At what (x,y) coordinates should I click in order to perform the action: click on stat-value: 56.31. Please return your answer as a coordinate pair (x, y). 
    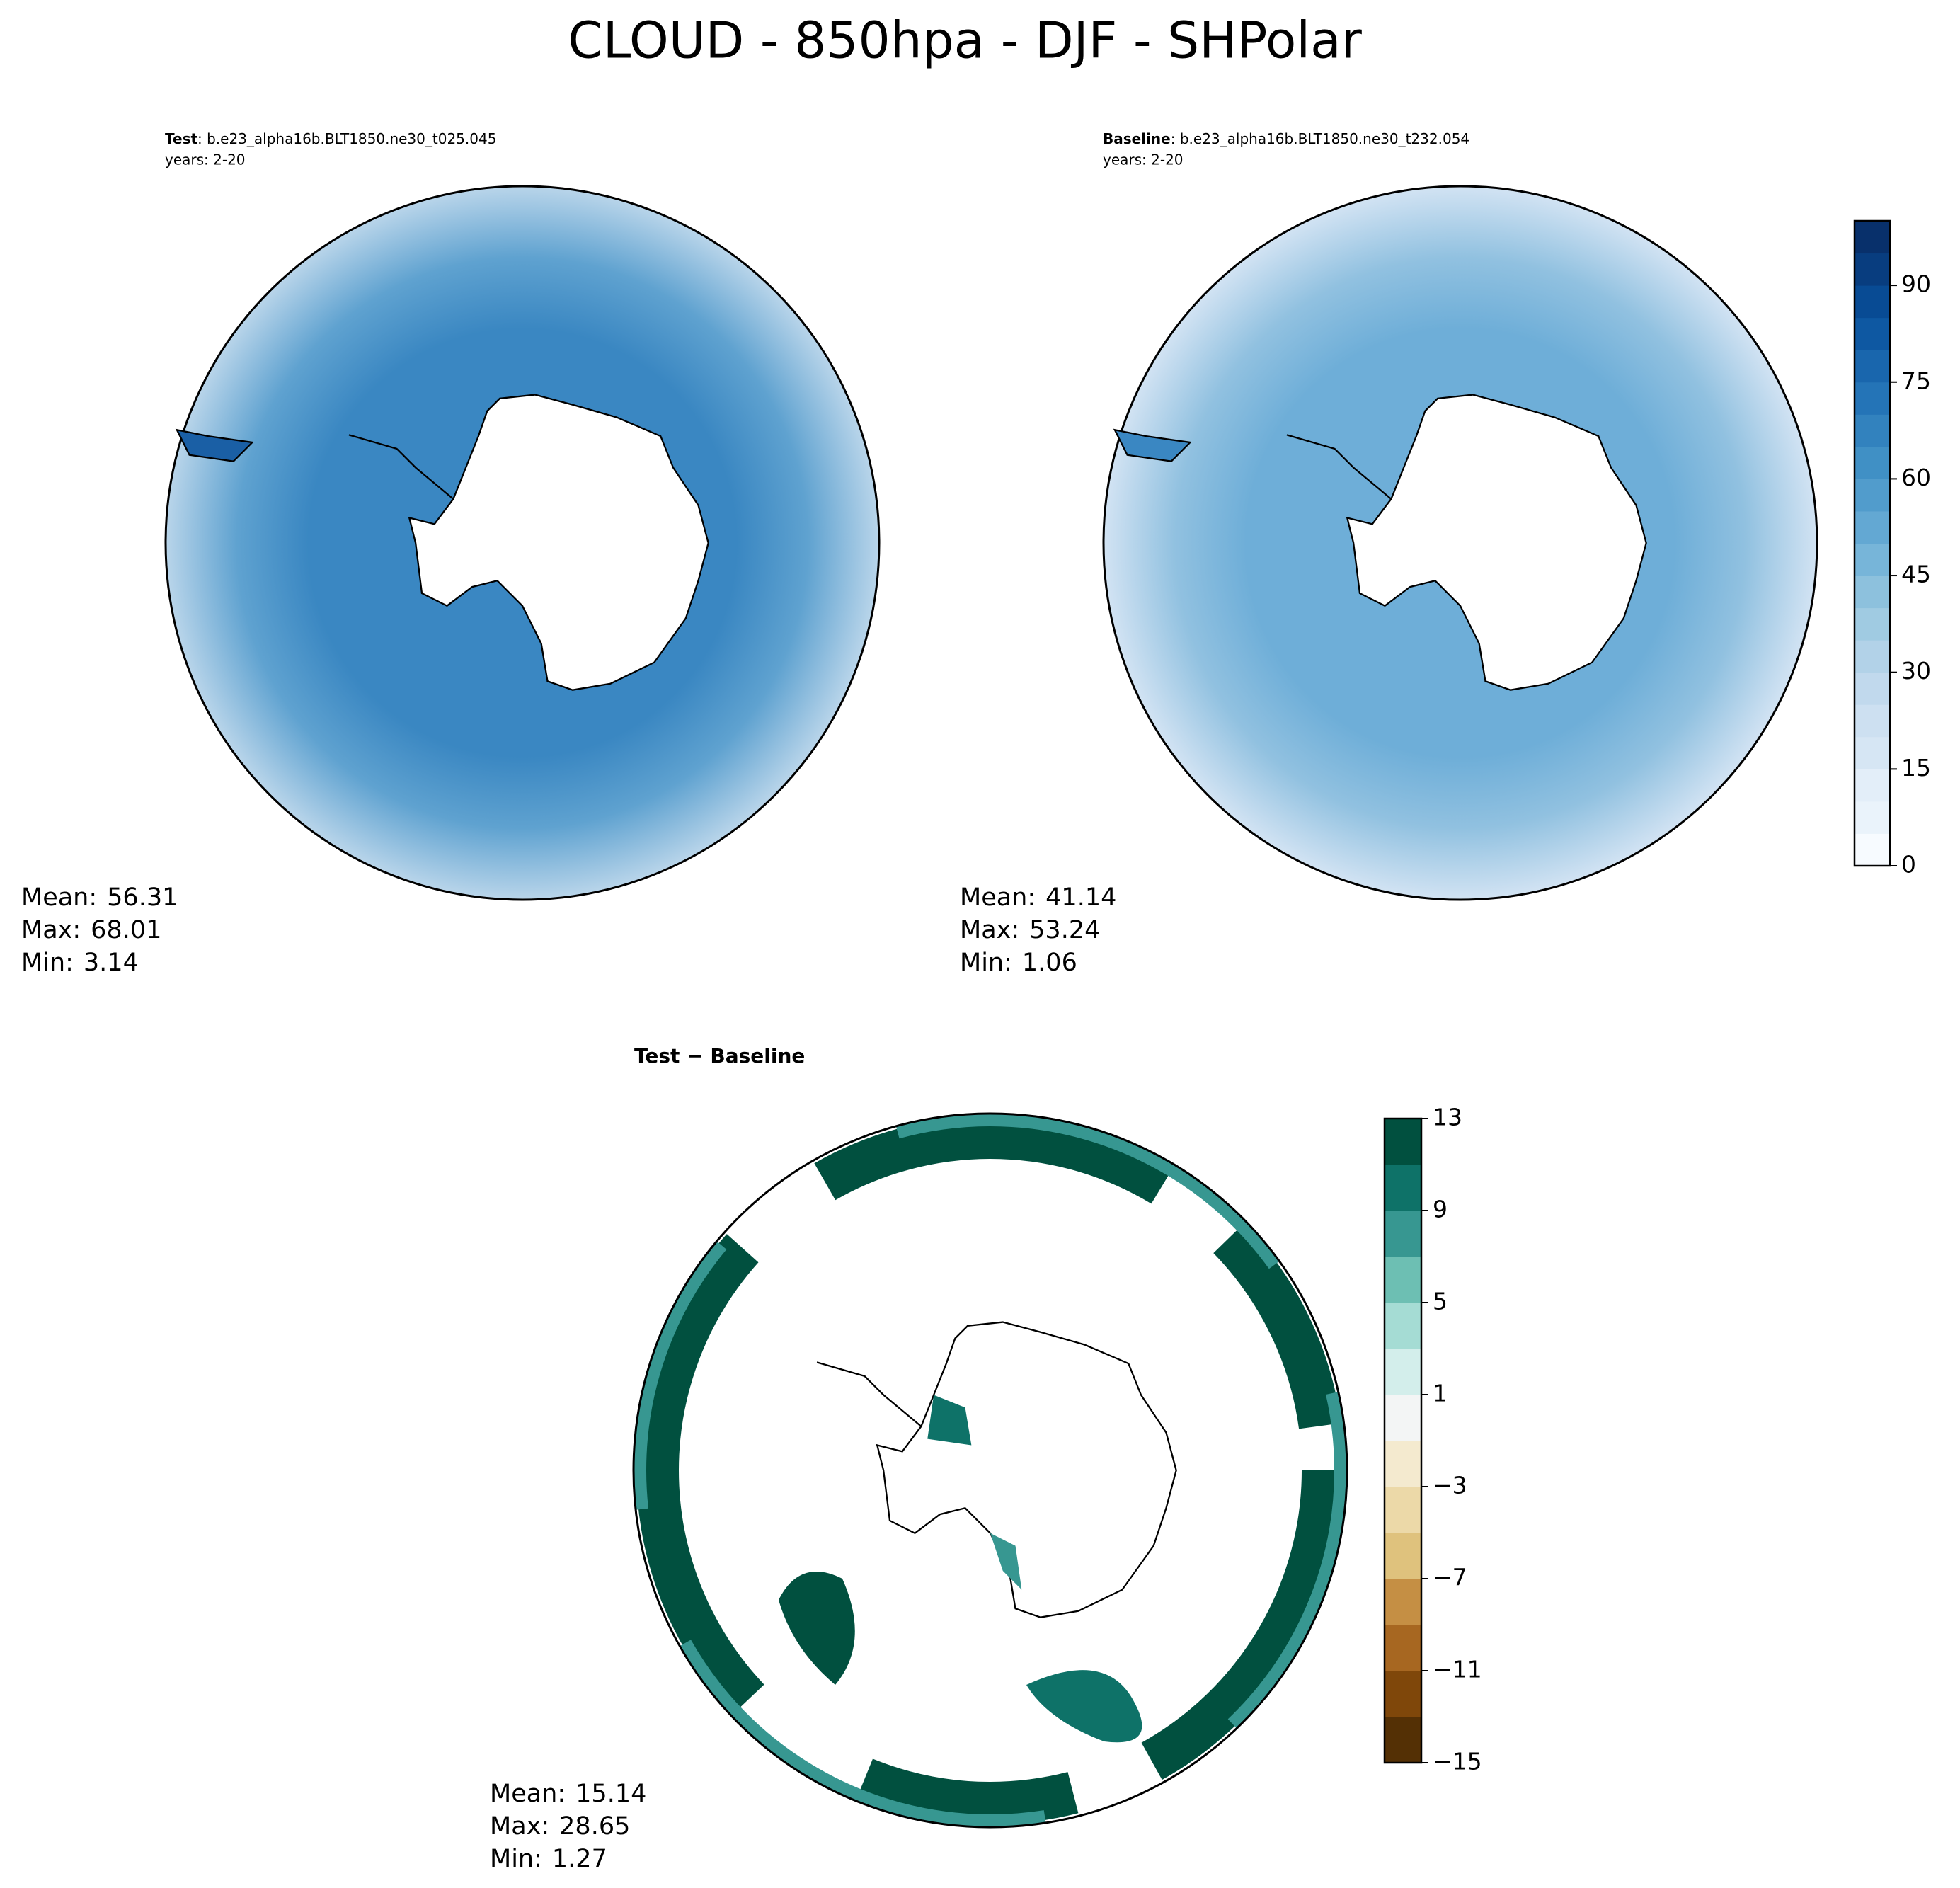
    Looking at the image, I should click on (142, 898).